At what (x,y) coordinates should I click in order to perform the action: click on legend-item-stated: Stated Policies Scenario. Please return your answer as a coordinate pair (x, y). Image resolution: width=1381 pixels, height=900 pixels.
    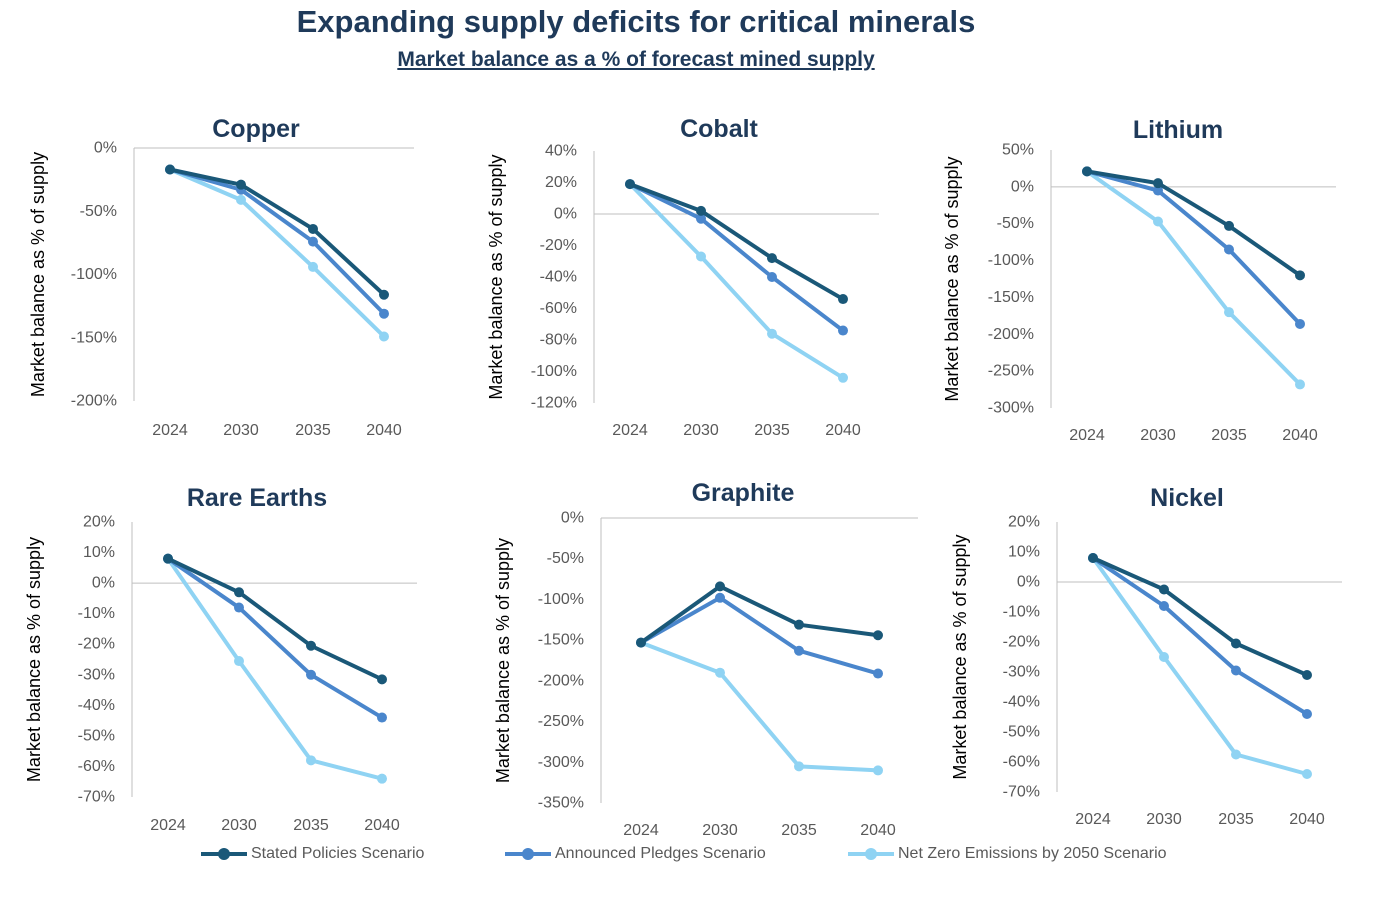
    Looking at the image, I should click on (312, 854).